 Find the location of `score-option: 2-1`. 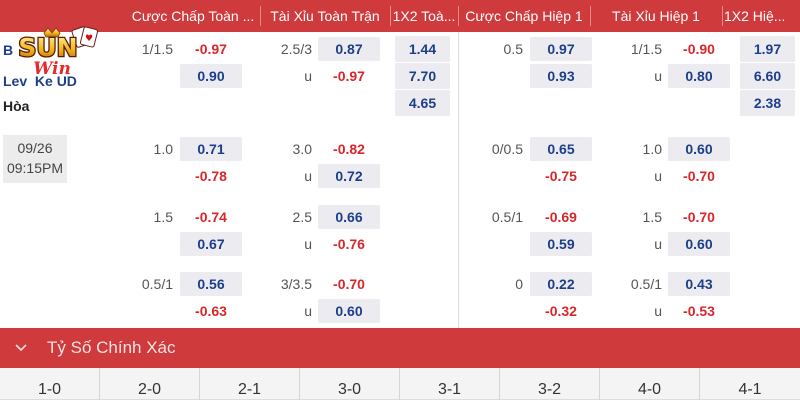

score-option: 2-1 is located at coordinates (250, 384).